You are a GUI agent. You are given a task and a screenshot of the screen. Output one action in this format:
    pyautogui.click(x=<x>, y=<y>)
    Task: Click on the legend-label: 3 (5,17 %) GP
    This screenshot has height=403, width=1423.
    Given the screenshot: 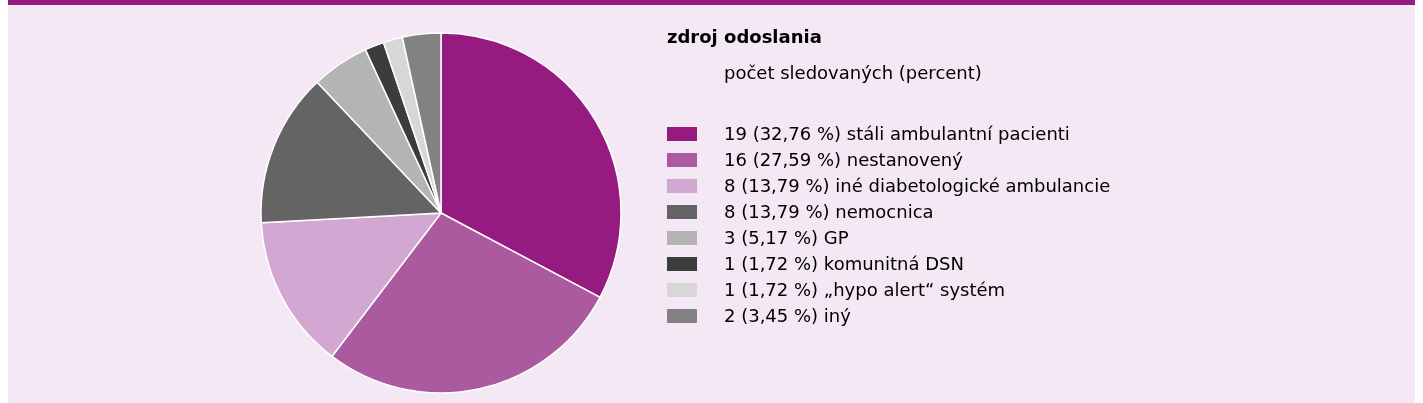 What is the action you would take?
    pyautogui.click(x=786, y=237)
    